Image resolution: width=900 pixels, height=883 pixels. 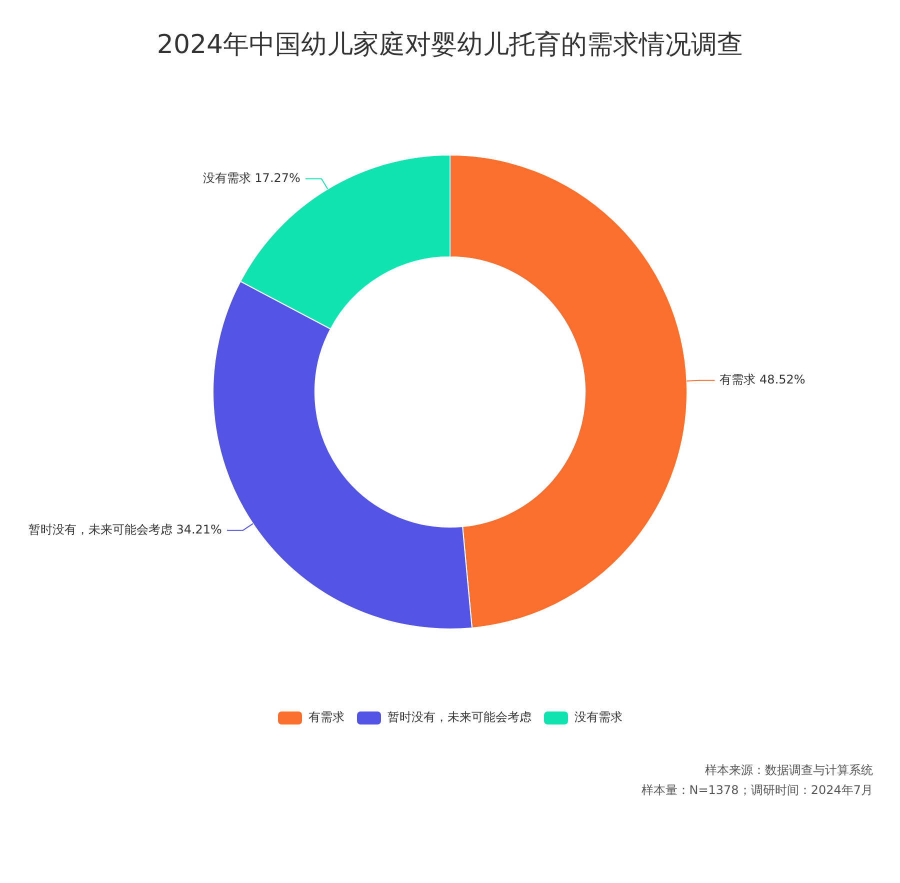 I want to click on chart-title: 2024年中国幼儿家庭对婴幼儿托育的需求情况调查, so click(x=450, y=45).